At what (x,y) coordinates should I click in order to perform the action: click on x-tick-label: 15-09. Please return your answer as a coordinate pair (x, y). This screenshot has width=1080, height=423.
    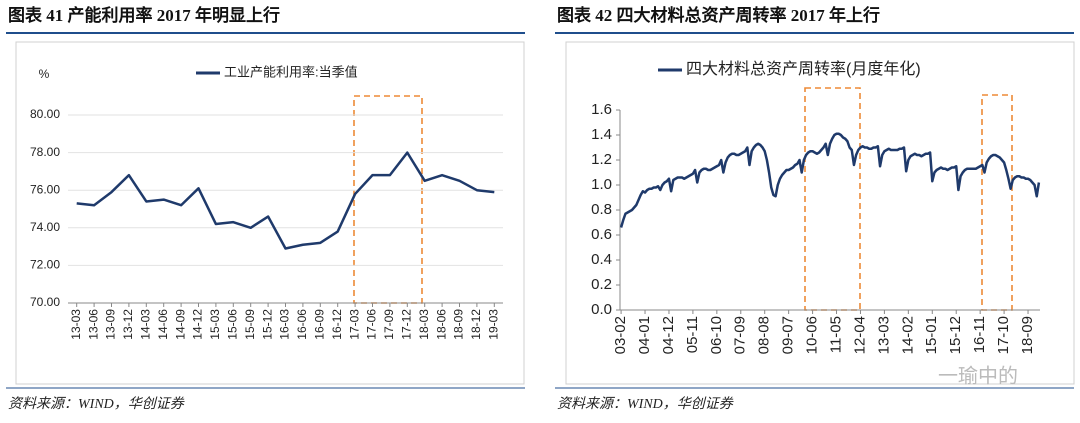
    Looking at the image, I should click on (250, 324).